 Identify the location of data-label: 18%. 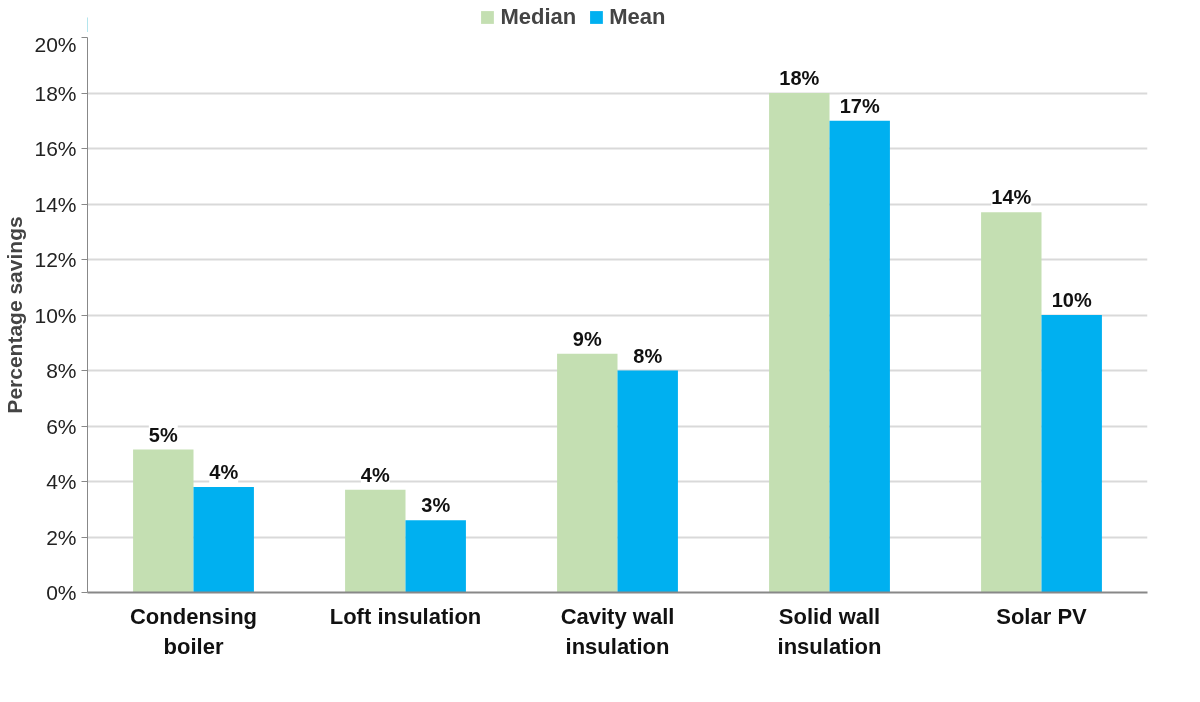
(799, 78).